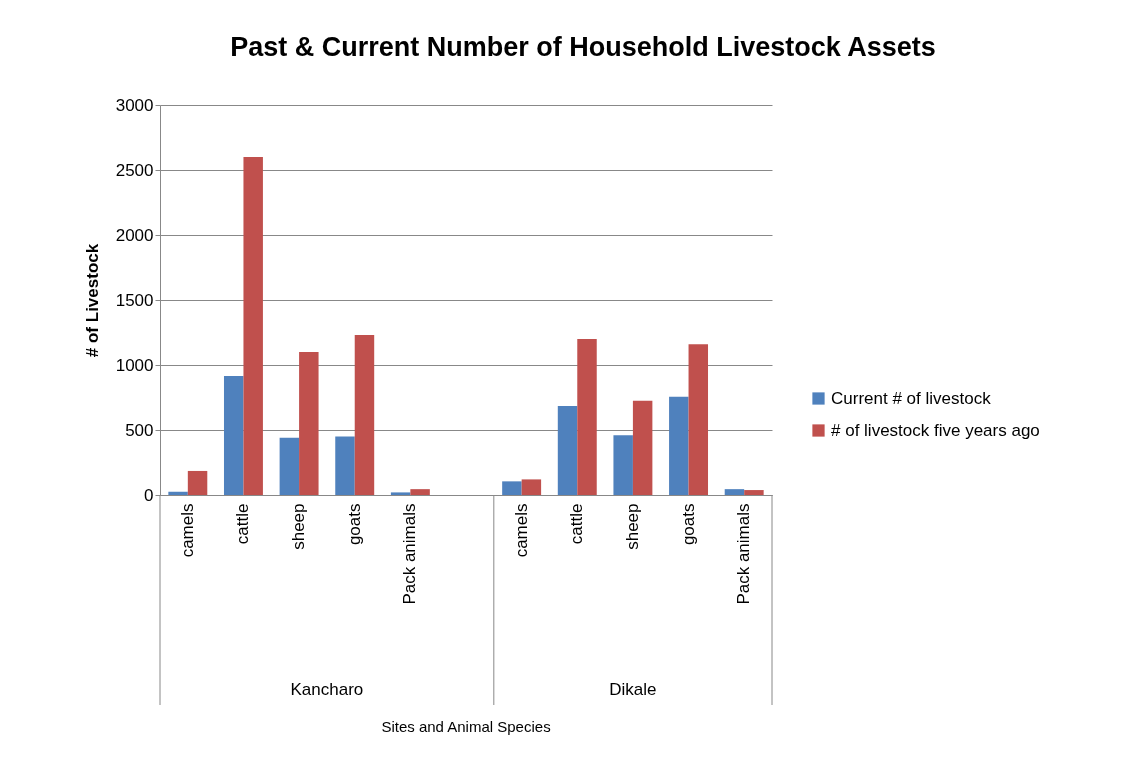 This screenshot has width=1146, height=773. What do you see at coordinates (139, 430) in the screenshot?
I see `y-tick-label: 500` at bounding box center [139, 430].